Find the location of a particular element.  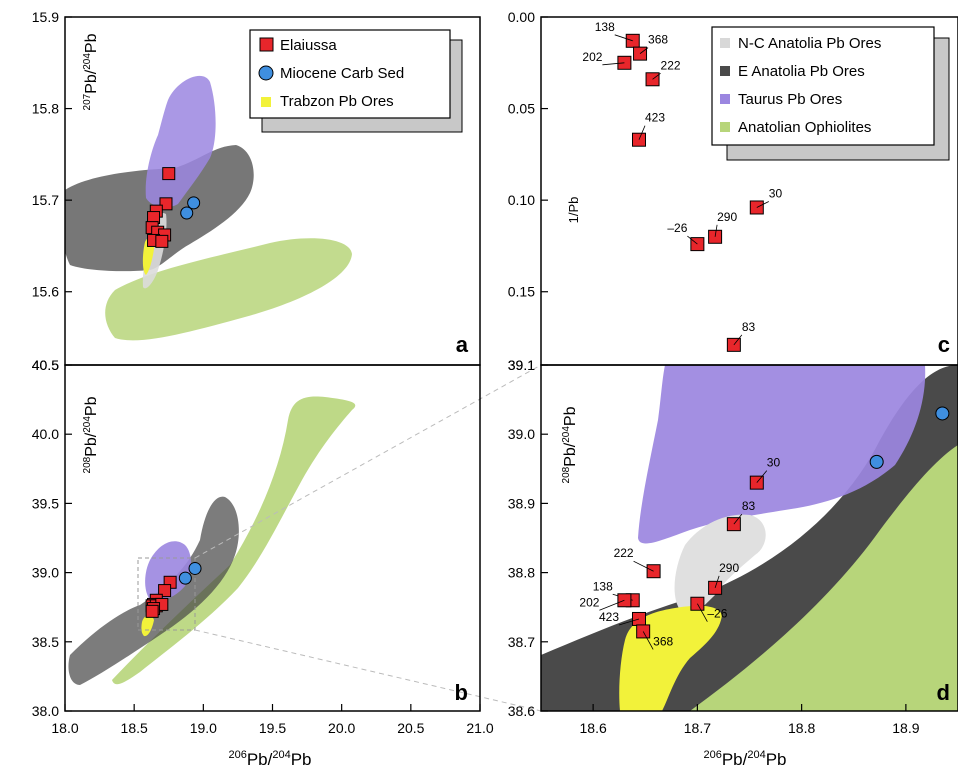

panel-d-ytick-label-top: 39.1 is located at coordinates (521, 365).